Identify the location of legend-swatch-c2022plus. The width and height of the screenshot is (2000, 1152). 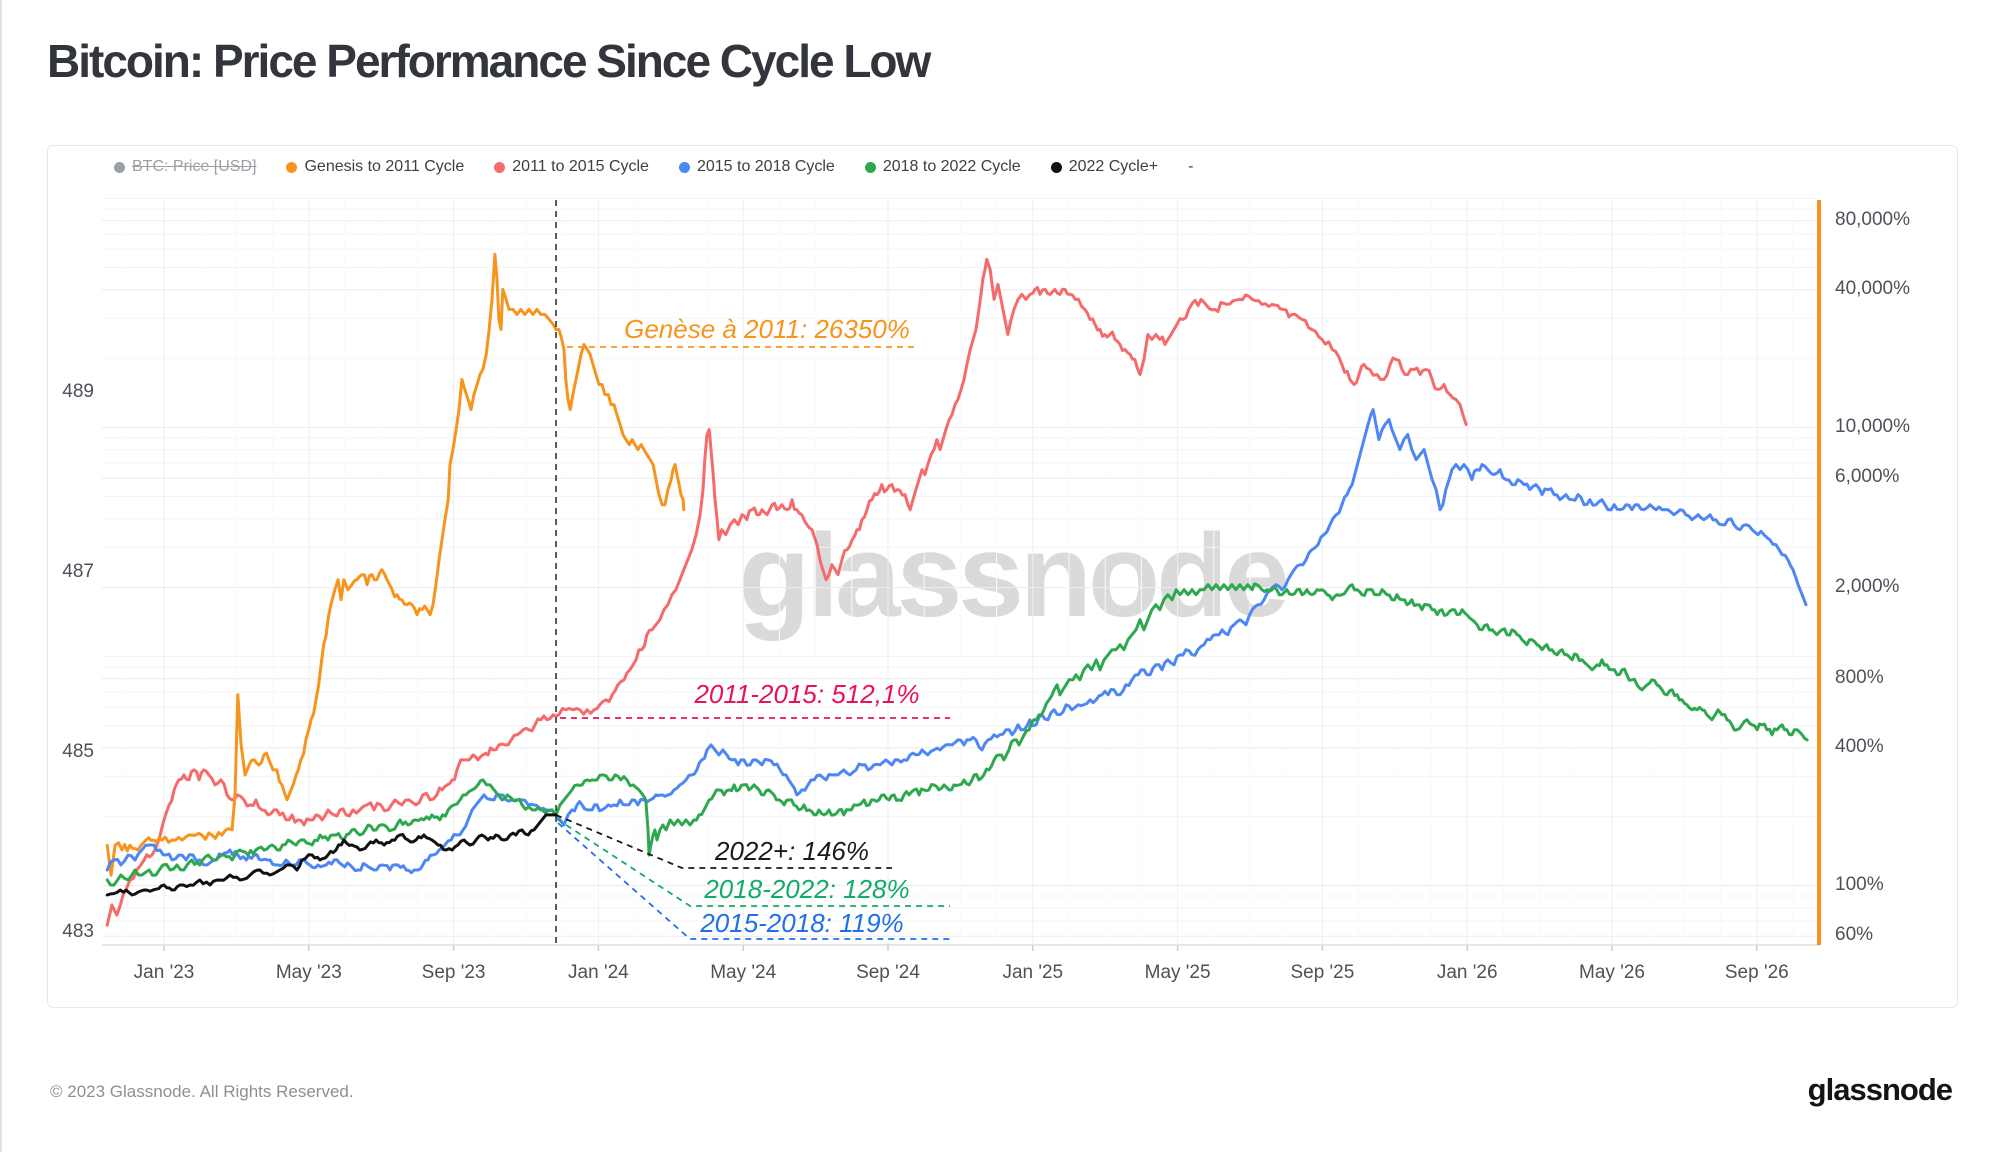
(1056, 167).